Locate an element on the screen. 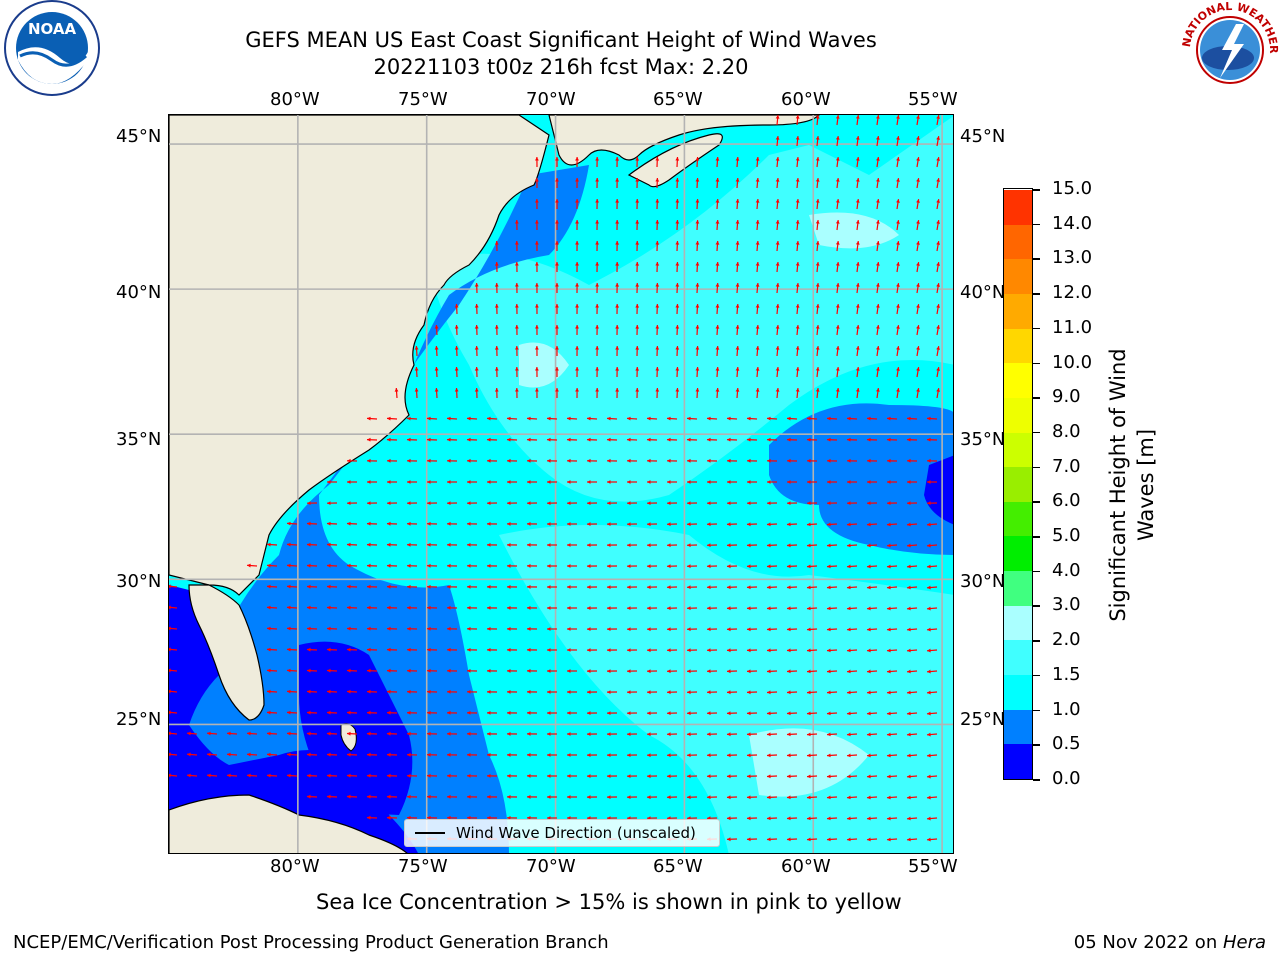  wave-zone-bahamas is located at coordinates (356, 728).